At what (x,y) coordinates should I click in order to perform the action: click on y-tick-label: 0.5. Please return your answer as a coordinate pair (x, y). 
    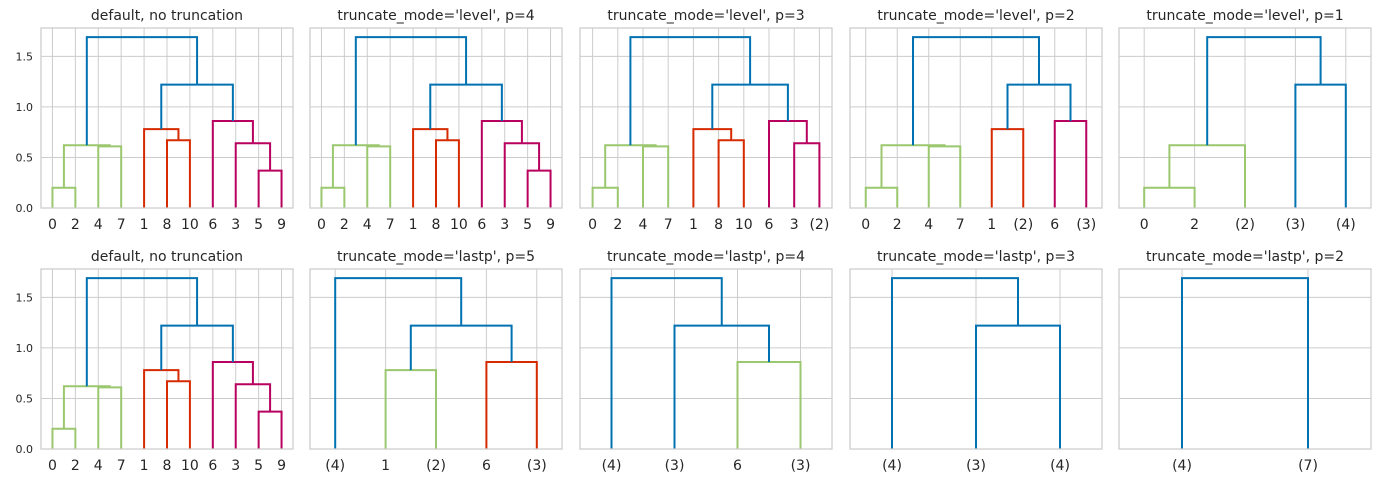
    Looking at the image, I should click on (25, 157).